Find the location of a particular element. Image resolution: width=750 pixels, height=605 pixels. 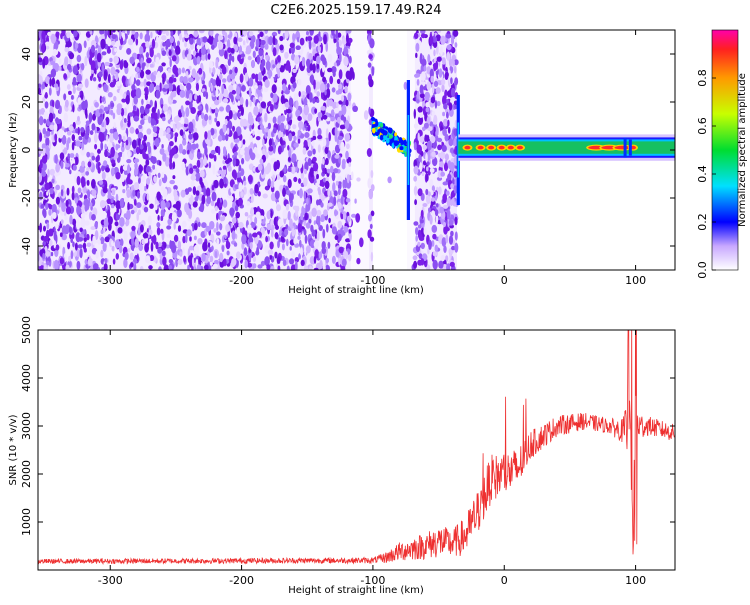

spectrogram-x-tick-label: 100 is located at coordinates (635, 280).